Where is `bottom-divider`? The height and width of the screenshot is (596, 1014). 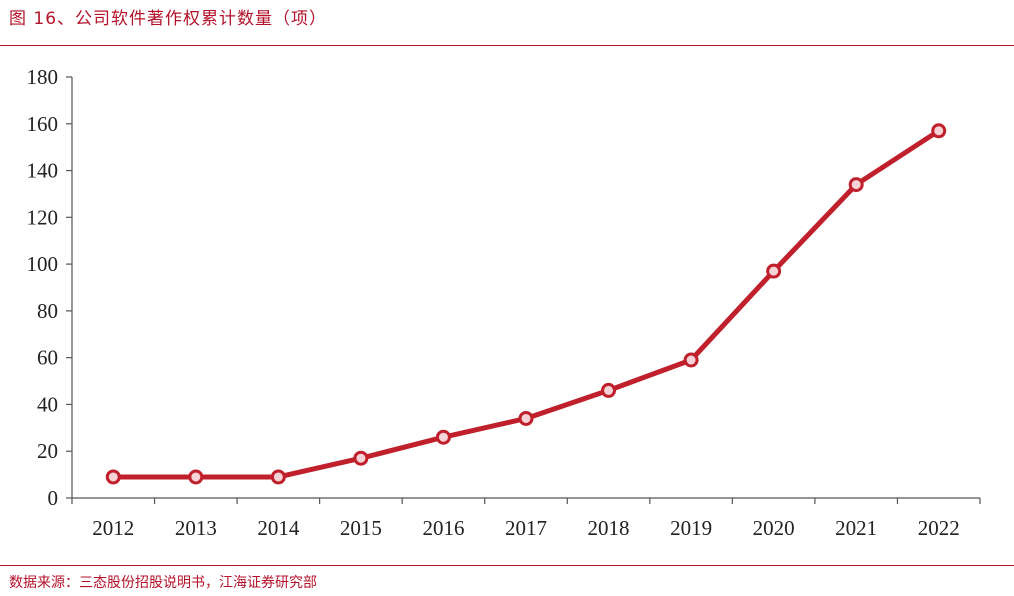
bottom-divider is located at coordinates (507, 565).